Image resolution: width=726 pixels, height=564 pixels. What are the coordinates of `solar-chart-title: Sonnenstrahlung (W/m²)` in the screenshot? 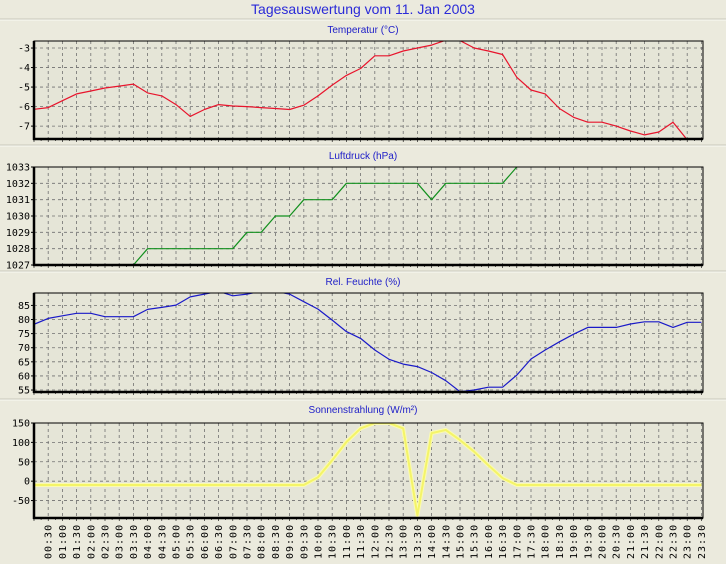 It's located at (363, 410).